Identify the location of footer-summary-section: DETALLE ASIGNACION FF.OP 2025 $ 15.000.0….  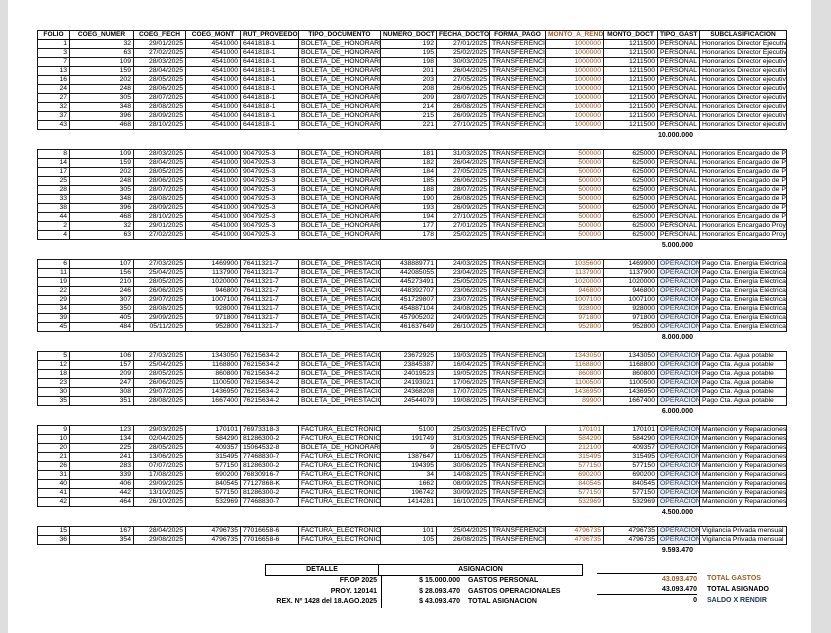
(525, 590).